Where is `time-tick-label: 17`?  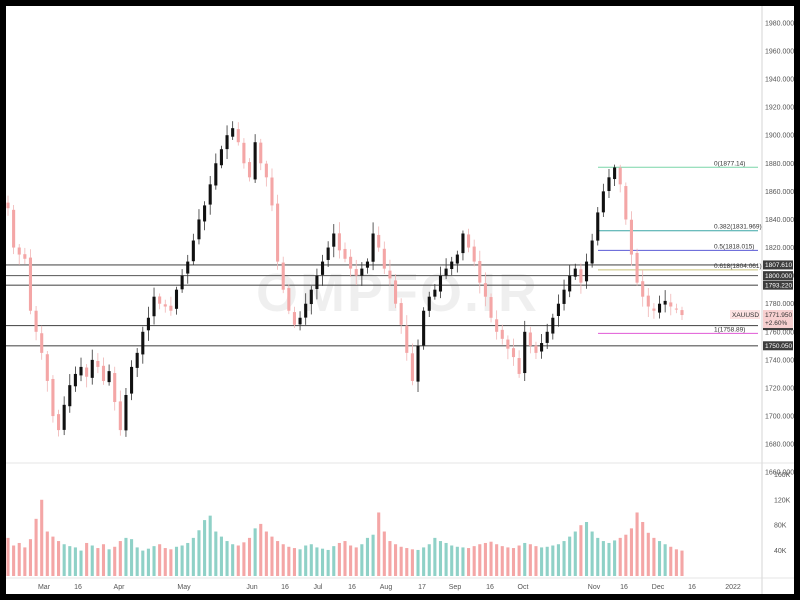 time-tick-label: 17 is located at coordinates (422, 587).